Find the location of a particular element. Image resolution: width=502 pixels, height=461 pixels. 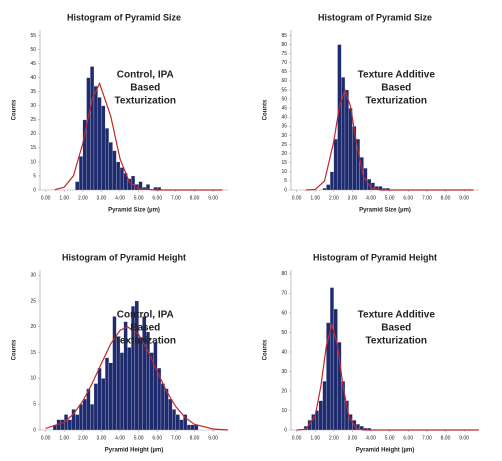

chart-title: Histogram of Pyramid Size is located at coordinates (375, 17).